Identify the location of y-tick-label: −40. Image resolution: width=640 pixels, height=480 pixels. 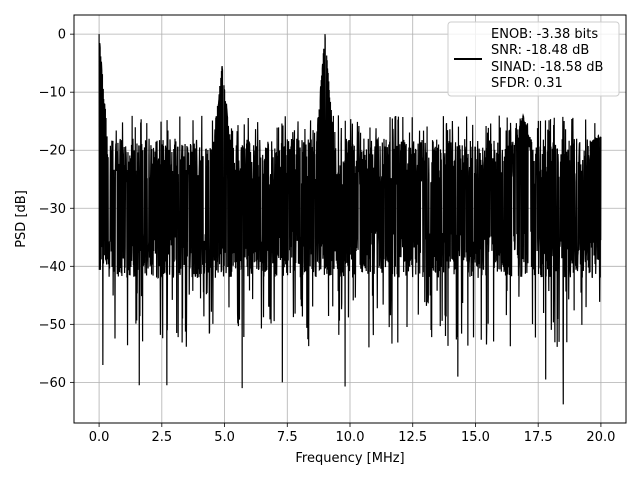
(52, 267).